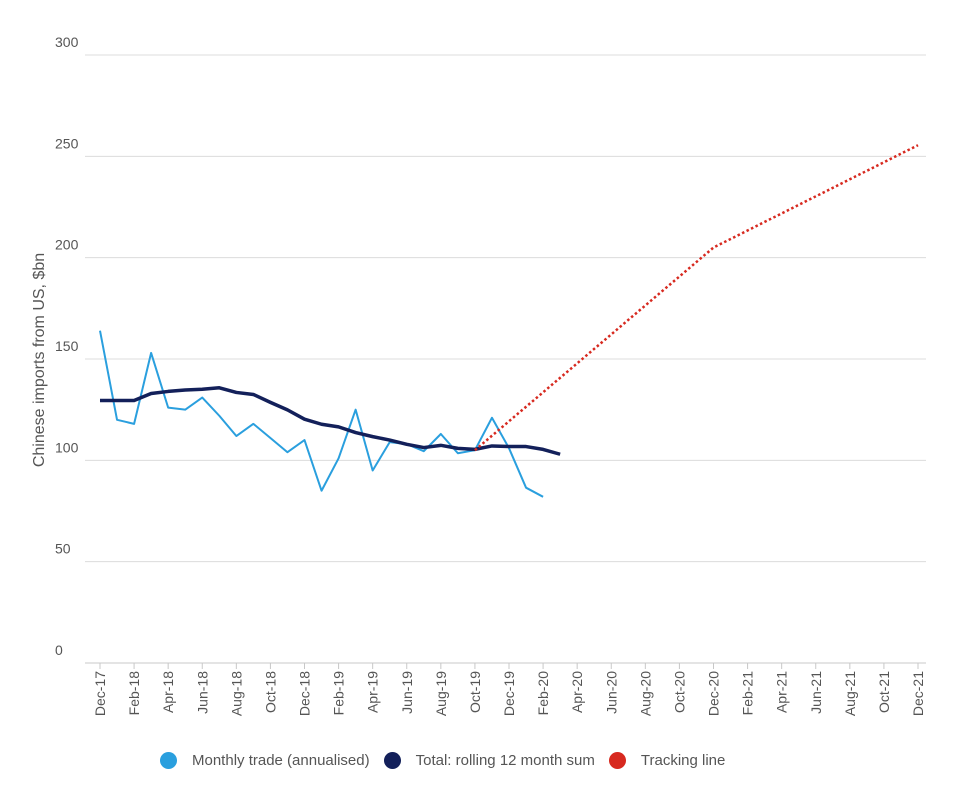 The width and height of the screenshot is (962, 796). Describe the element at coordinates (748, 693) in the screenshot. I see `x-tick-label: Feb-21` at that location.